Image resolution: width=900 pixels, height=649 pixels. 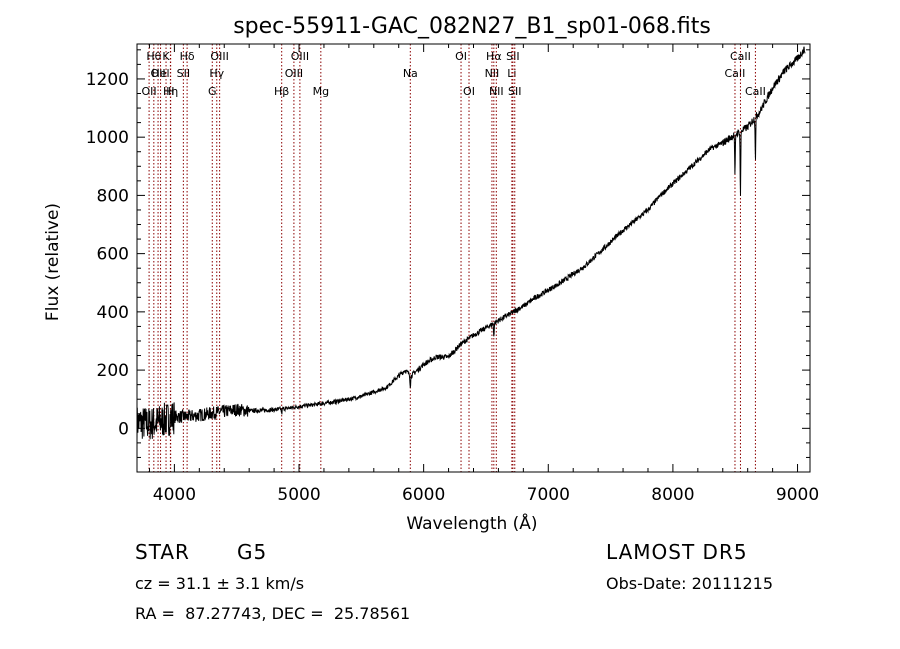 I want to click on x-tick-label: 8000, so click(x=672, y=495).